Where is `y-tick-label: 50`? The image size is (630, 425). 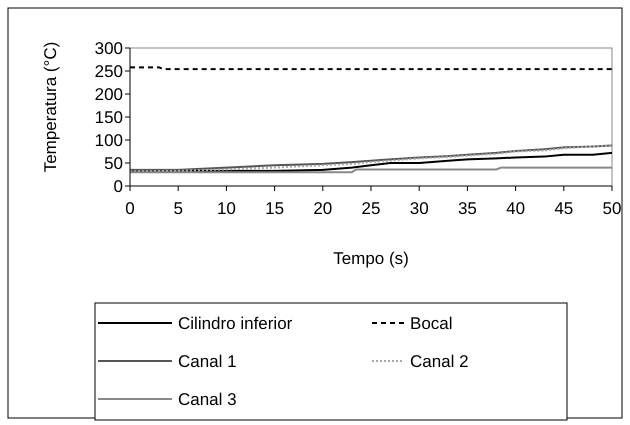
y-tick-label: 50 is located at coordinates (113, 163).